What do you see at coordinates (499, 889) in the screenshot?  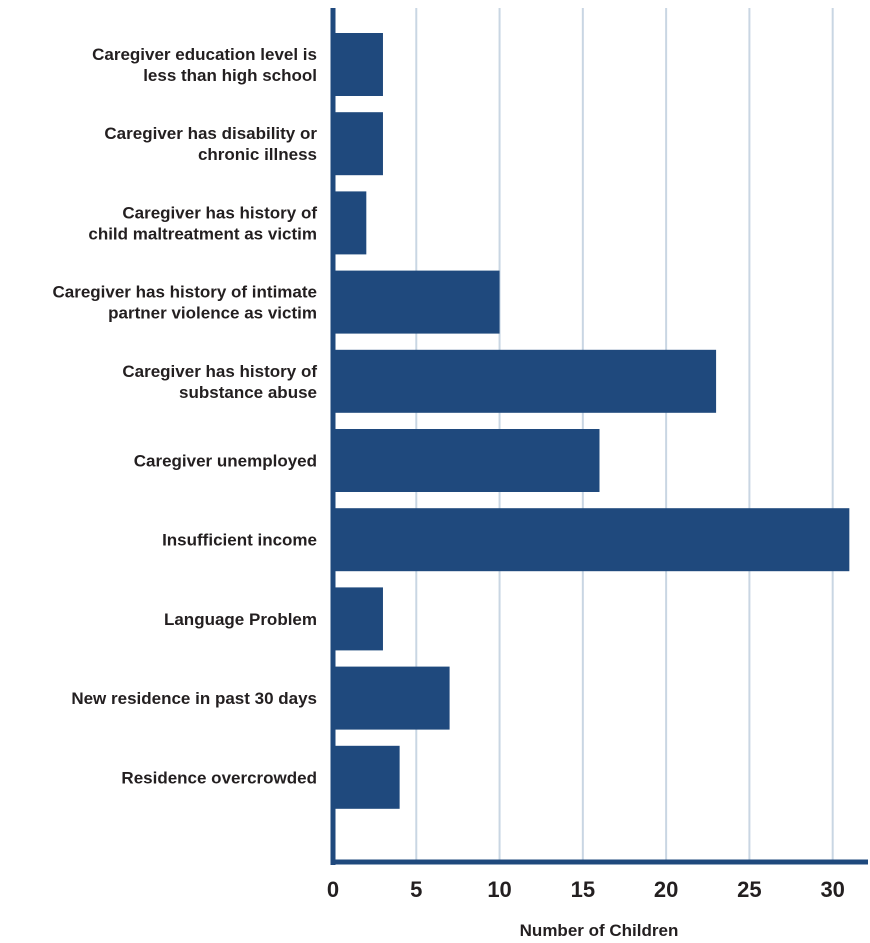 I see `x-tick-label-10: 10` at bounding box center [499, 889].